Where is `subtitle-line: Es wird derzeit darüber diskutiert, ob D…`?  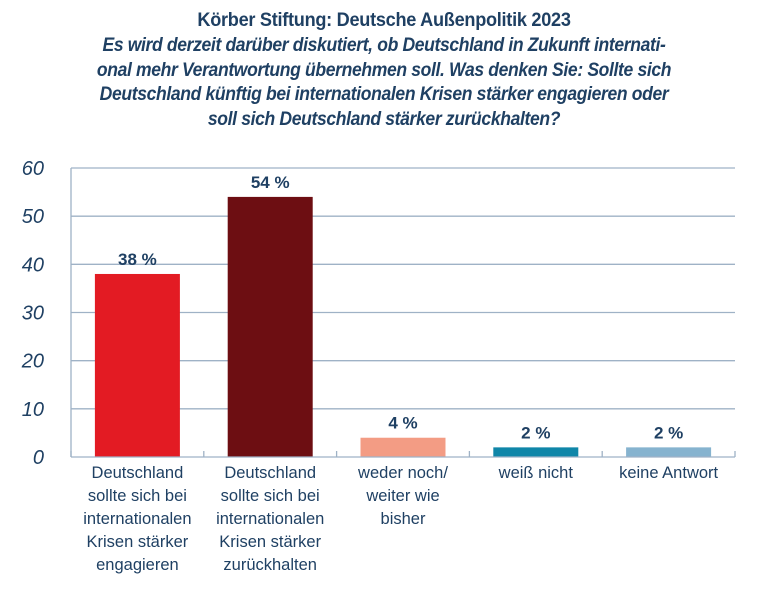 subtitle-line: Es wird derzeit darüber diskutiert, ob D… is located at coordinates (384, 45).